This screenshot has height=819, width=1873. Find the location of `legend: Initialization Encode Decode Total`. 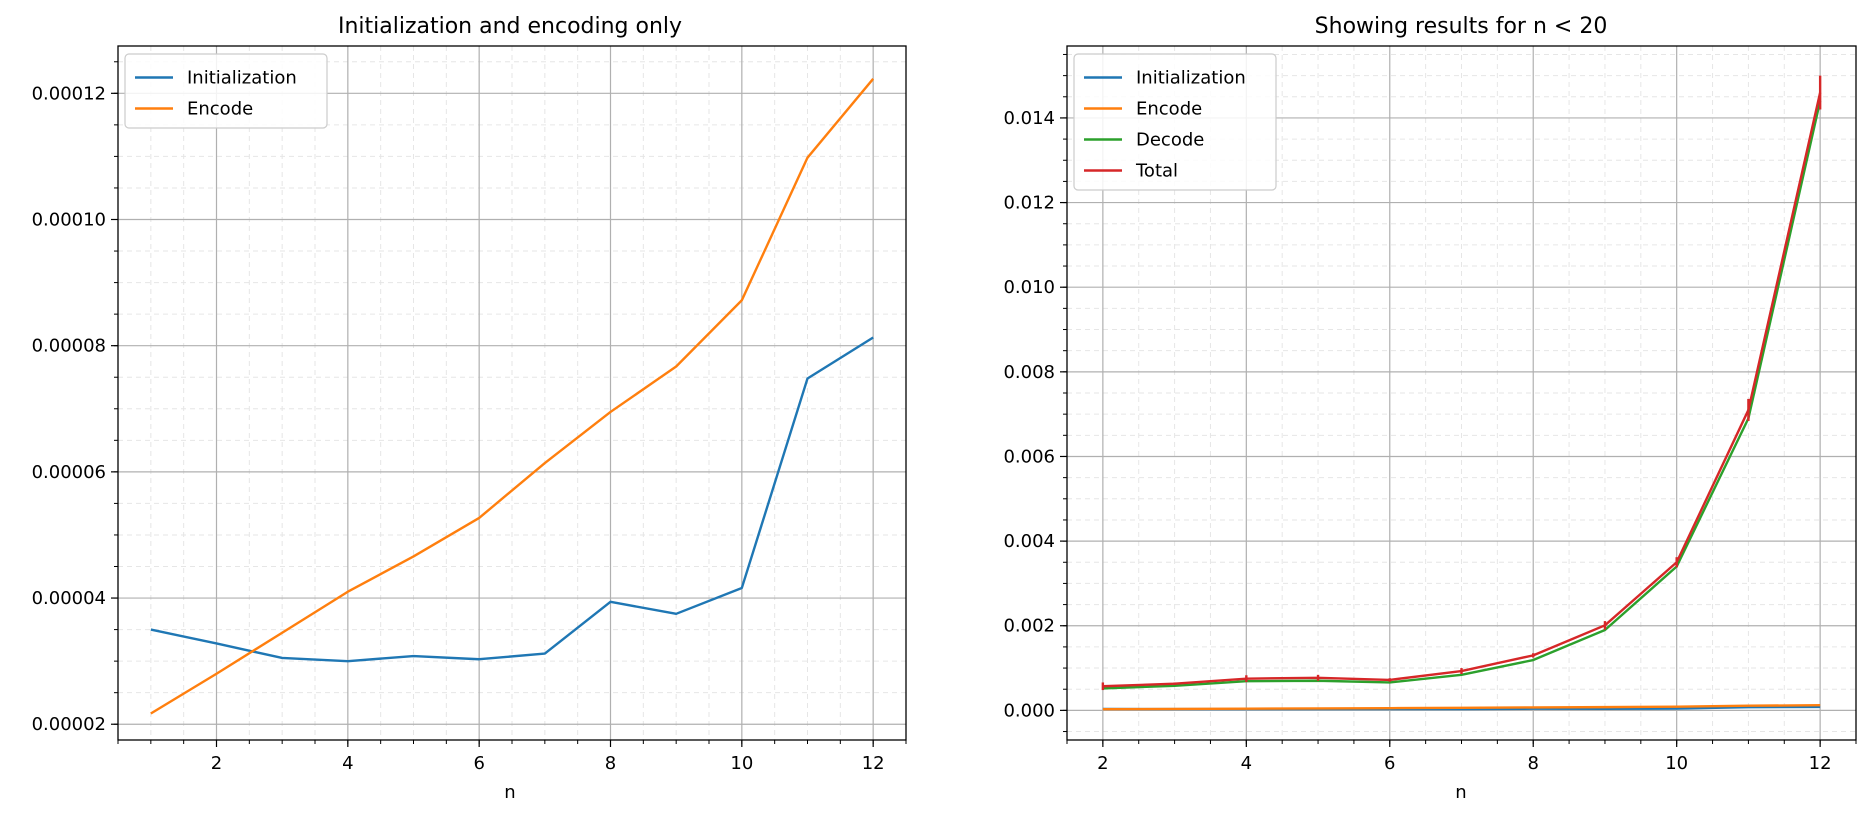

legend: Initialization Encode Decode Total is located at coordinates (1175, 122).